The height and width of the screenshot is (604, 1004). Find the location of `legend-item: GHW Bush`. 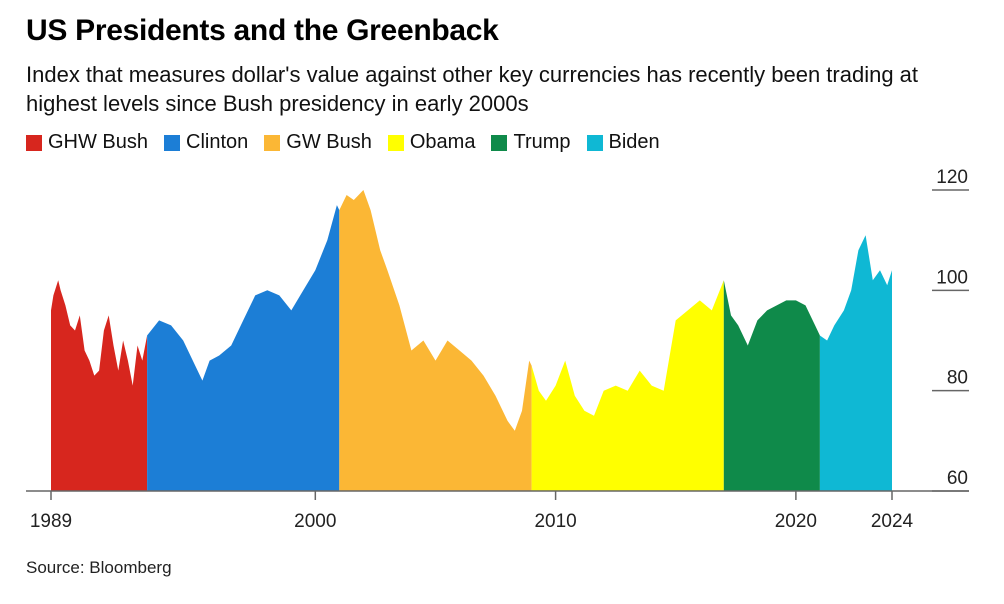

legend-item: GHW Bush is located at coordinates (87, 142).